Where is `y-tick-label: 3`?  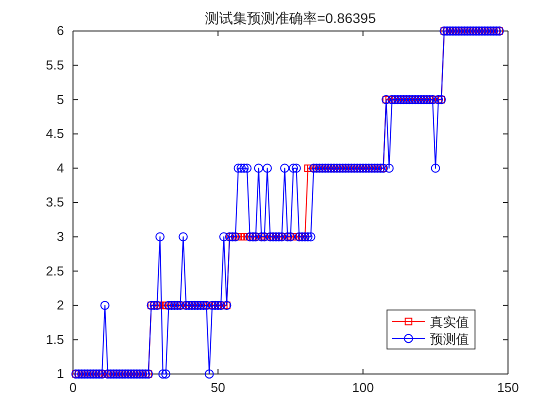 y-tick-label: 3 is located at coordinates (60, 236).